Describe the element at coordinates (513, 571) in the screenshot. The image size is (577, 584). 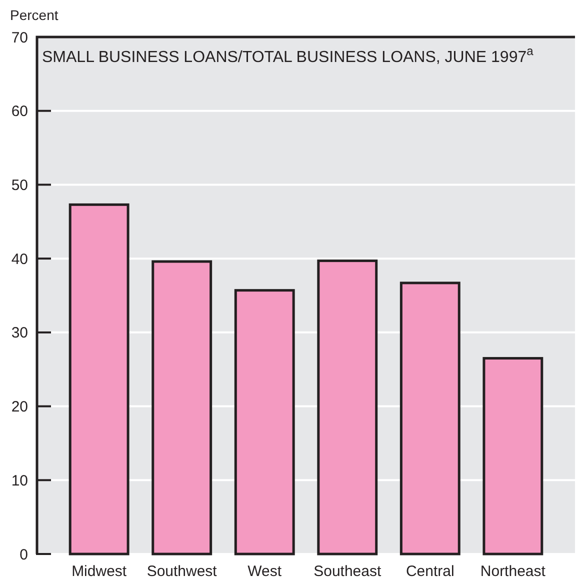
I see `x-tick-label: Northeast` at that location.